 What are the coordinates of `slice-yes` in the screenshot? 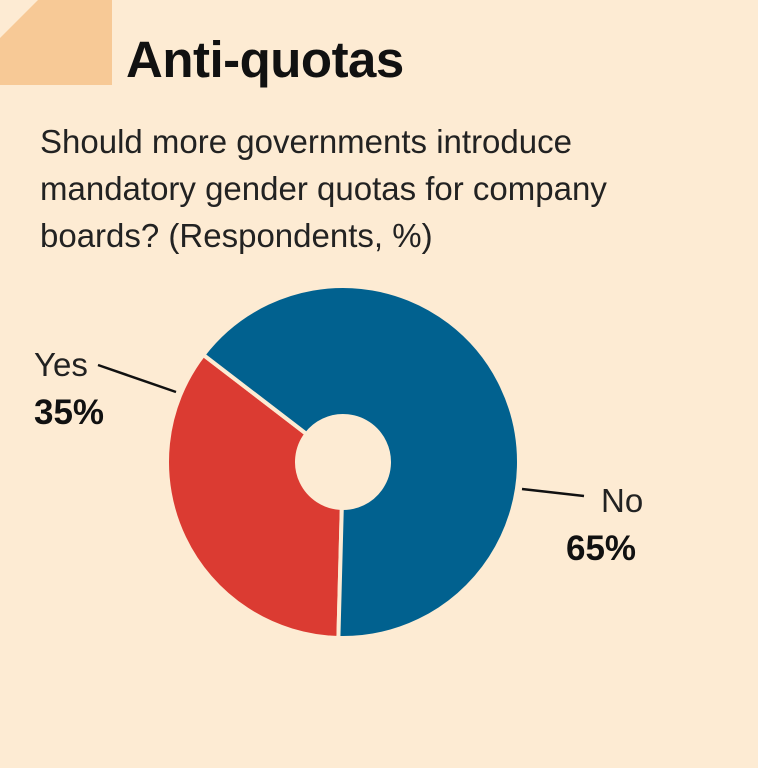 It's located at (254, 496).